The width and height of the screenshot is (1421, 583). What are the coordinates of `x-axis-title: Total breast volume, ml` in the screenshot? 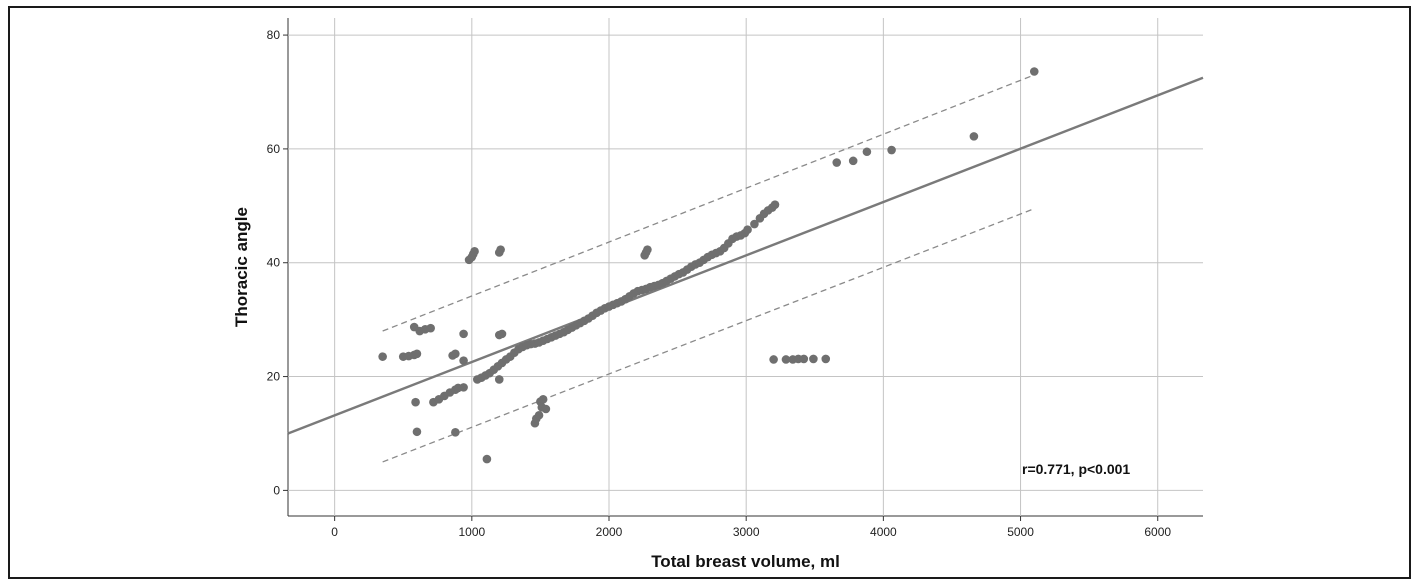 It's located at (745, 561).